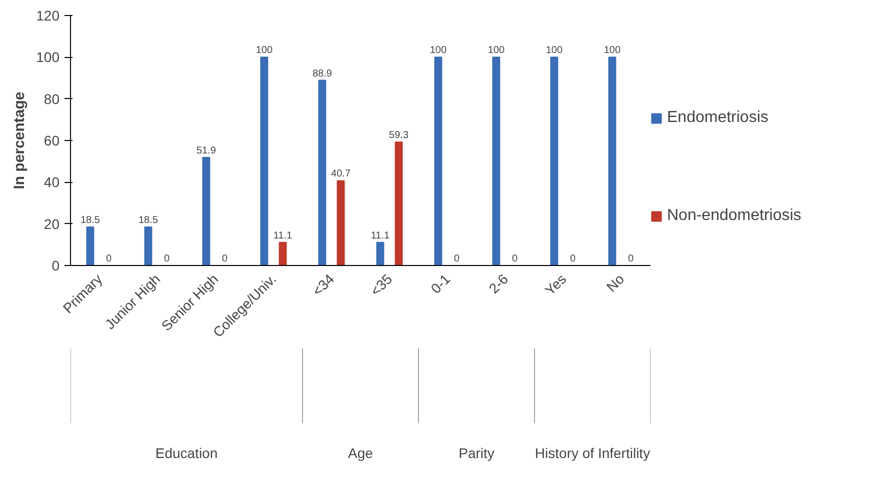 This screenshot has height=495, width=891. Describe the element at coordinates (381, 284) in the screenshot. I see `x-tick-label: <35` at that location.